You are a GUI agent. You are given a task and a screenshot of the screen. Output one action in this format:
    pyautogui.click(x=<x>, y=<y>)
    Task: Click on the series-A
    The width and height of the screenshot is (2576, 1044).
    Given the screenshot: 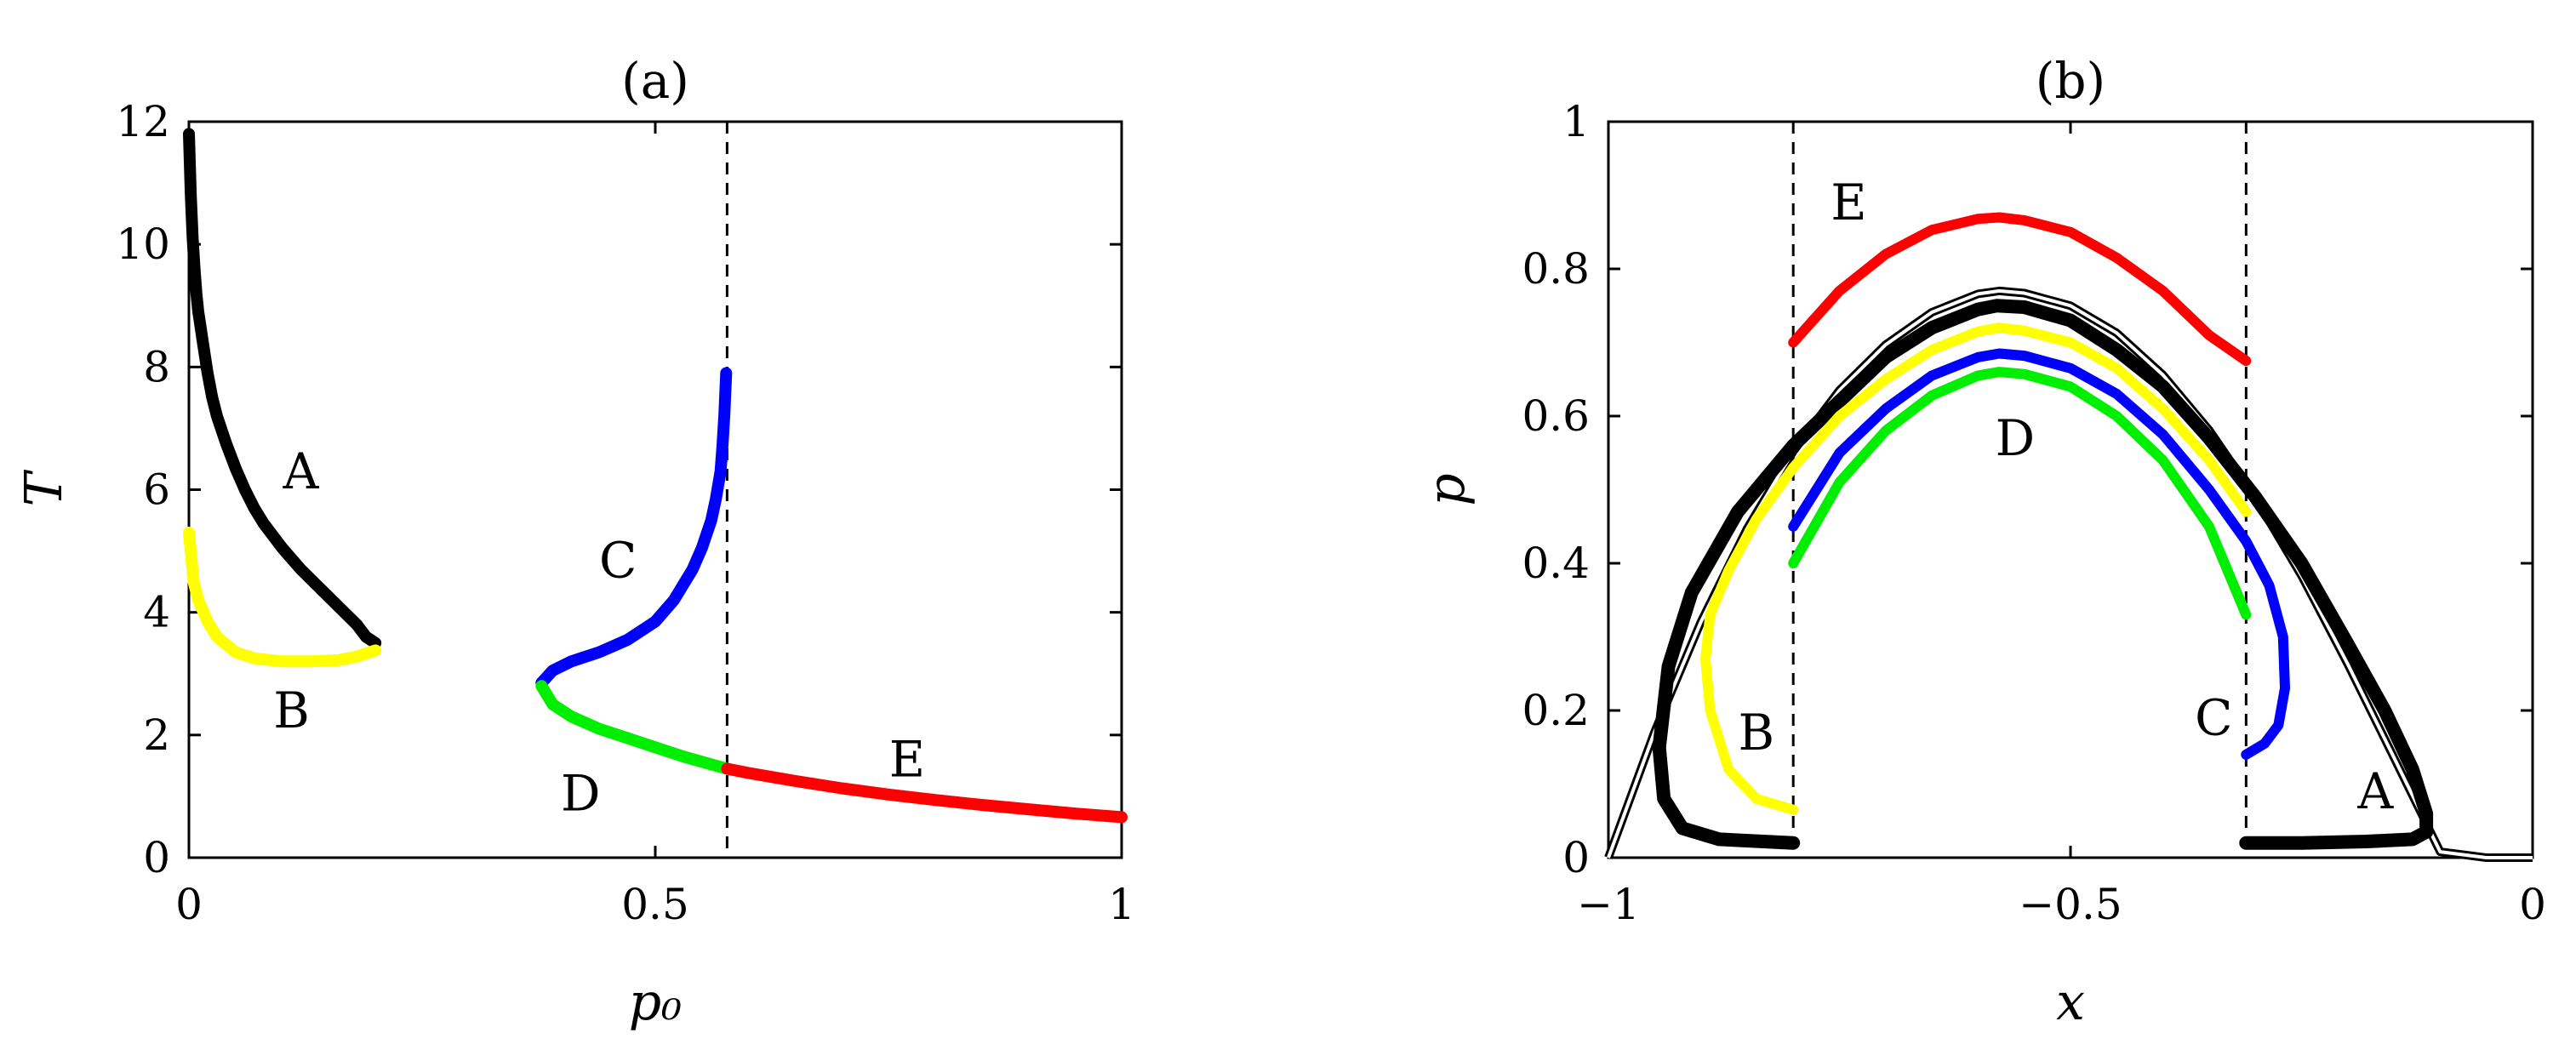 What is the action you would take?
    pyautogui.click(x=282, y=388)
    